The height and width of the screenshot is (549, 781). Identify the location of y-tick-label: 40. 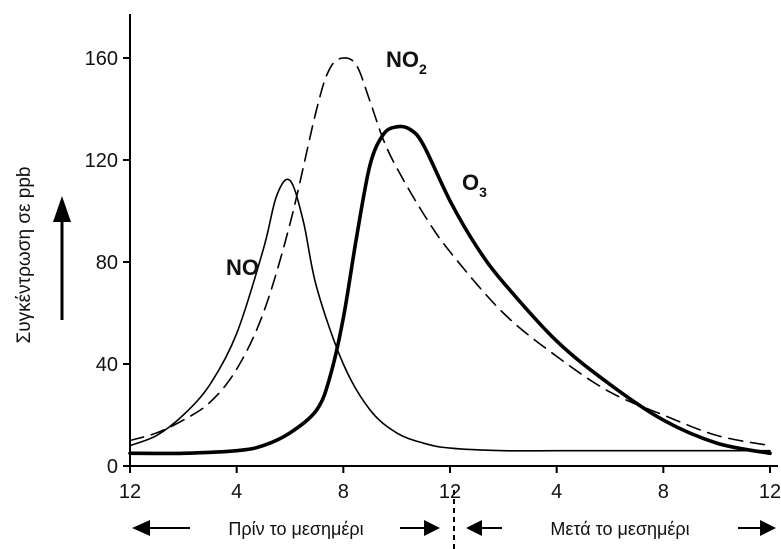
(107, 365).